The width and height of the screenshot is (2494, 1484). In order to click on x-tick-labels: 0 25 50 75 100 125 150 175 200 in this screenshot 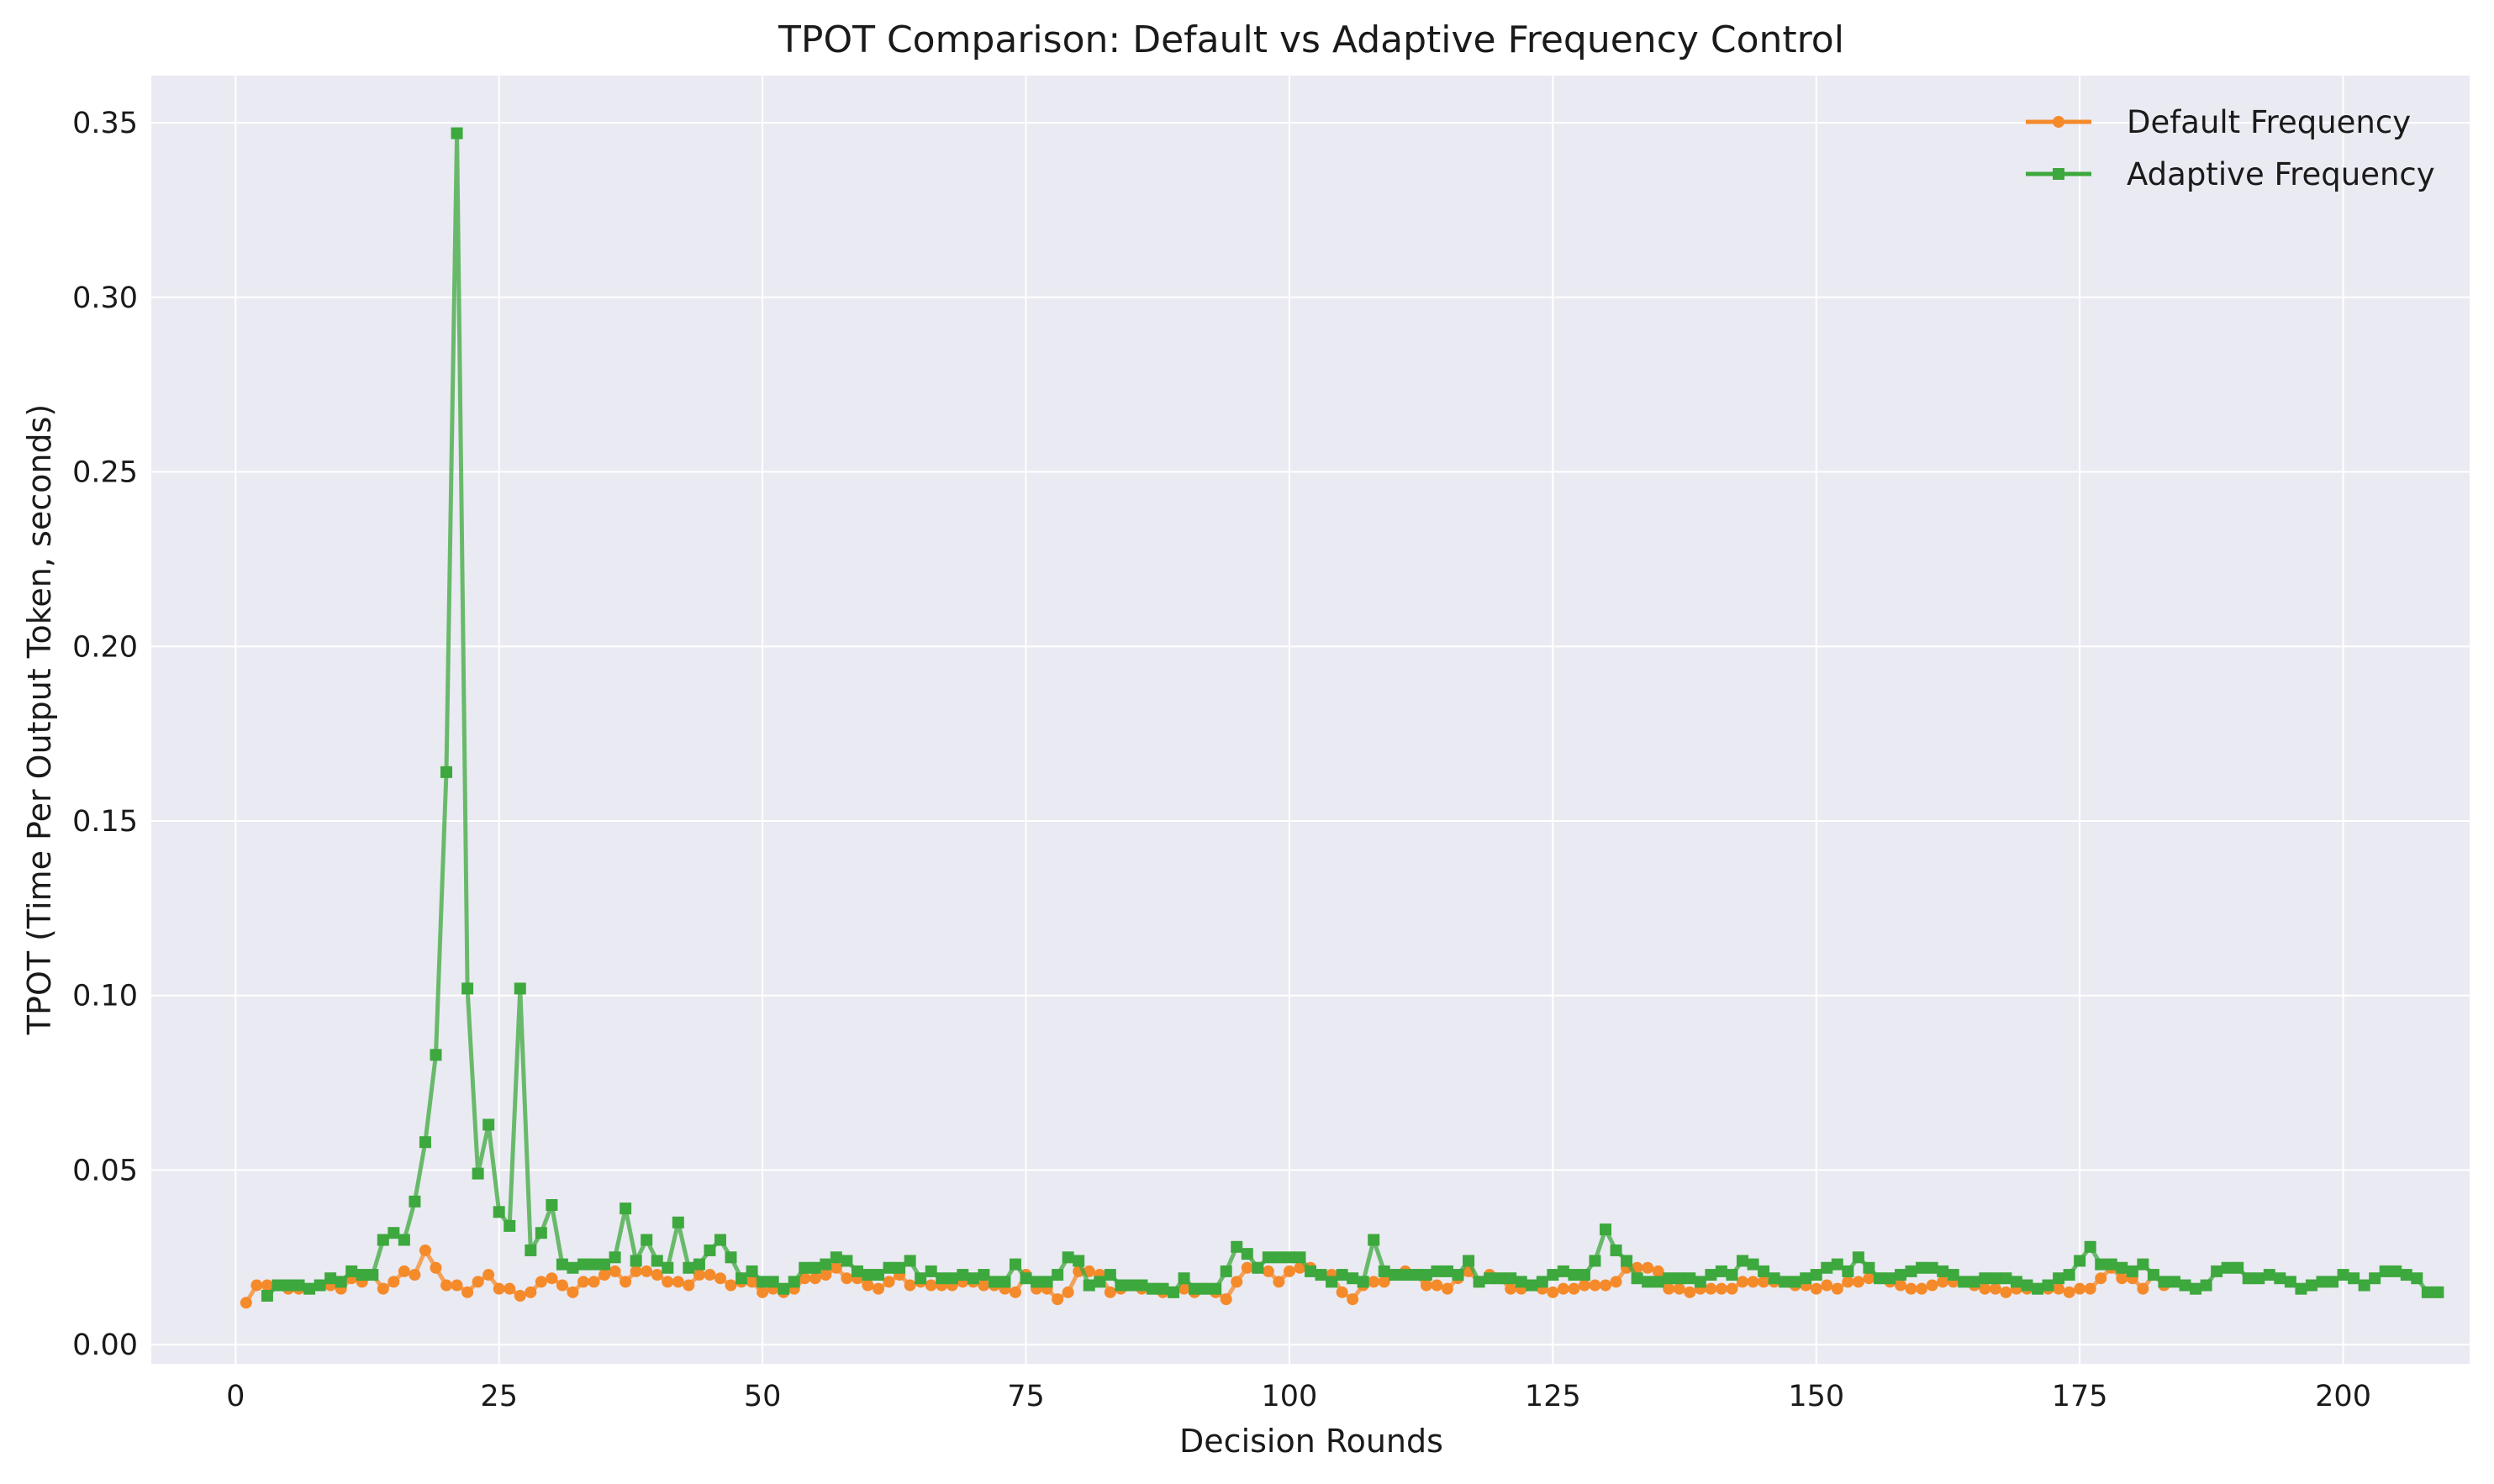, I will do `click(1298, 1397)`.